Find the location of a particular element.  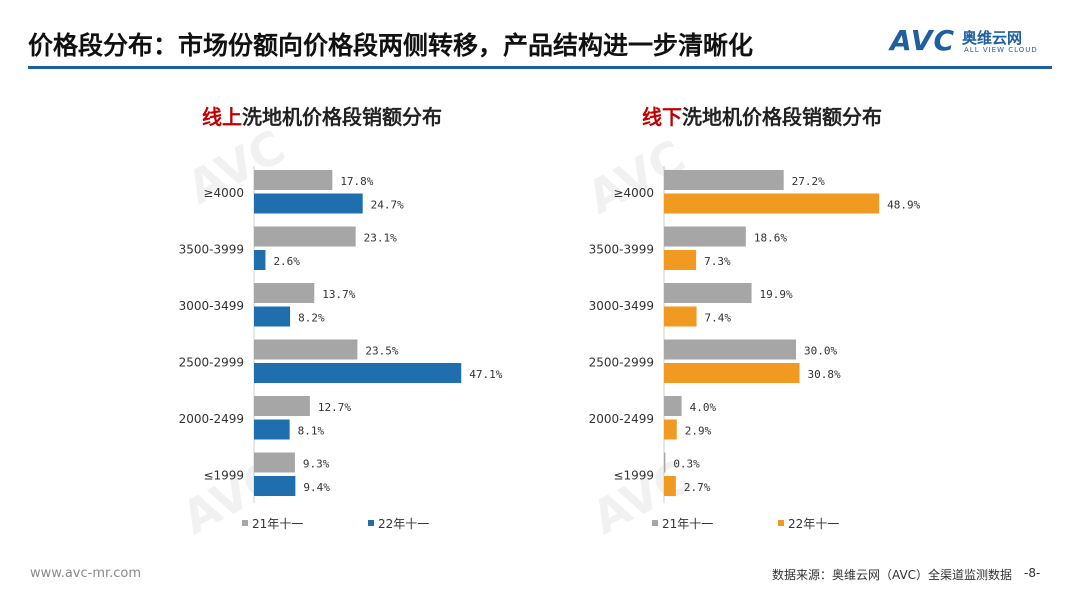

logo-mark: AVC is located at coordinates (922, 40).